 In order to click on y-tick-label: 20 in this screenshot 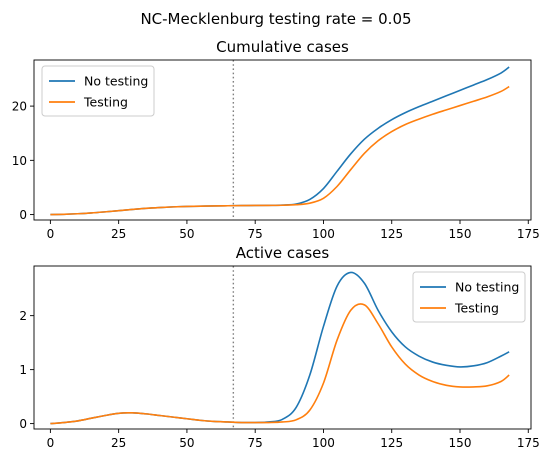, I will do `click(19, 107)`.